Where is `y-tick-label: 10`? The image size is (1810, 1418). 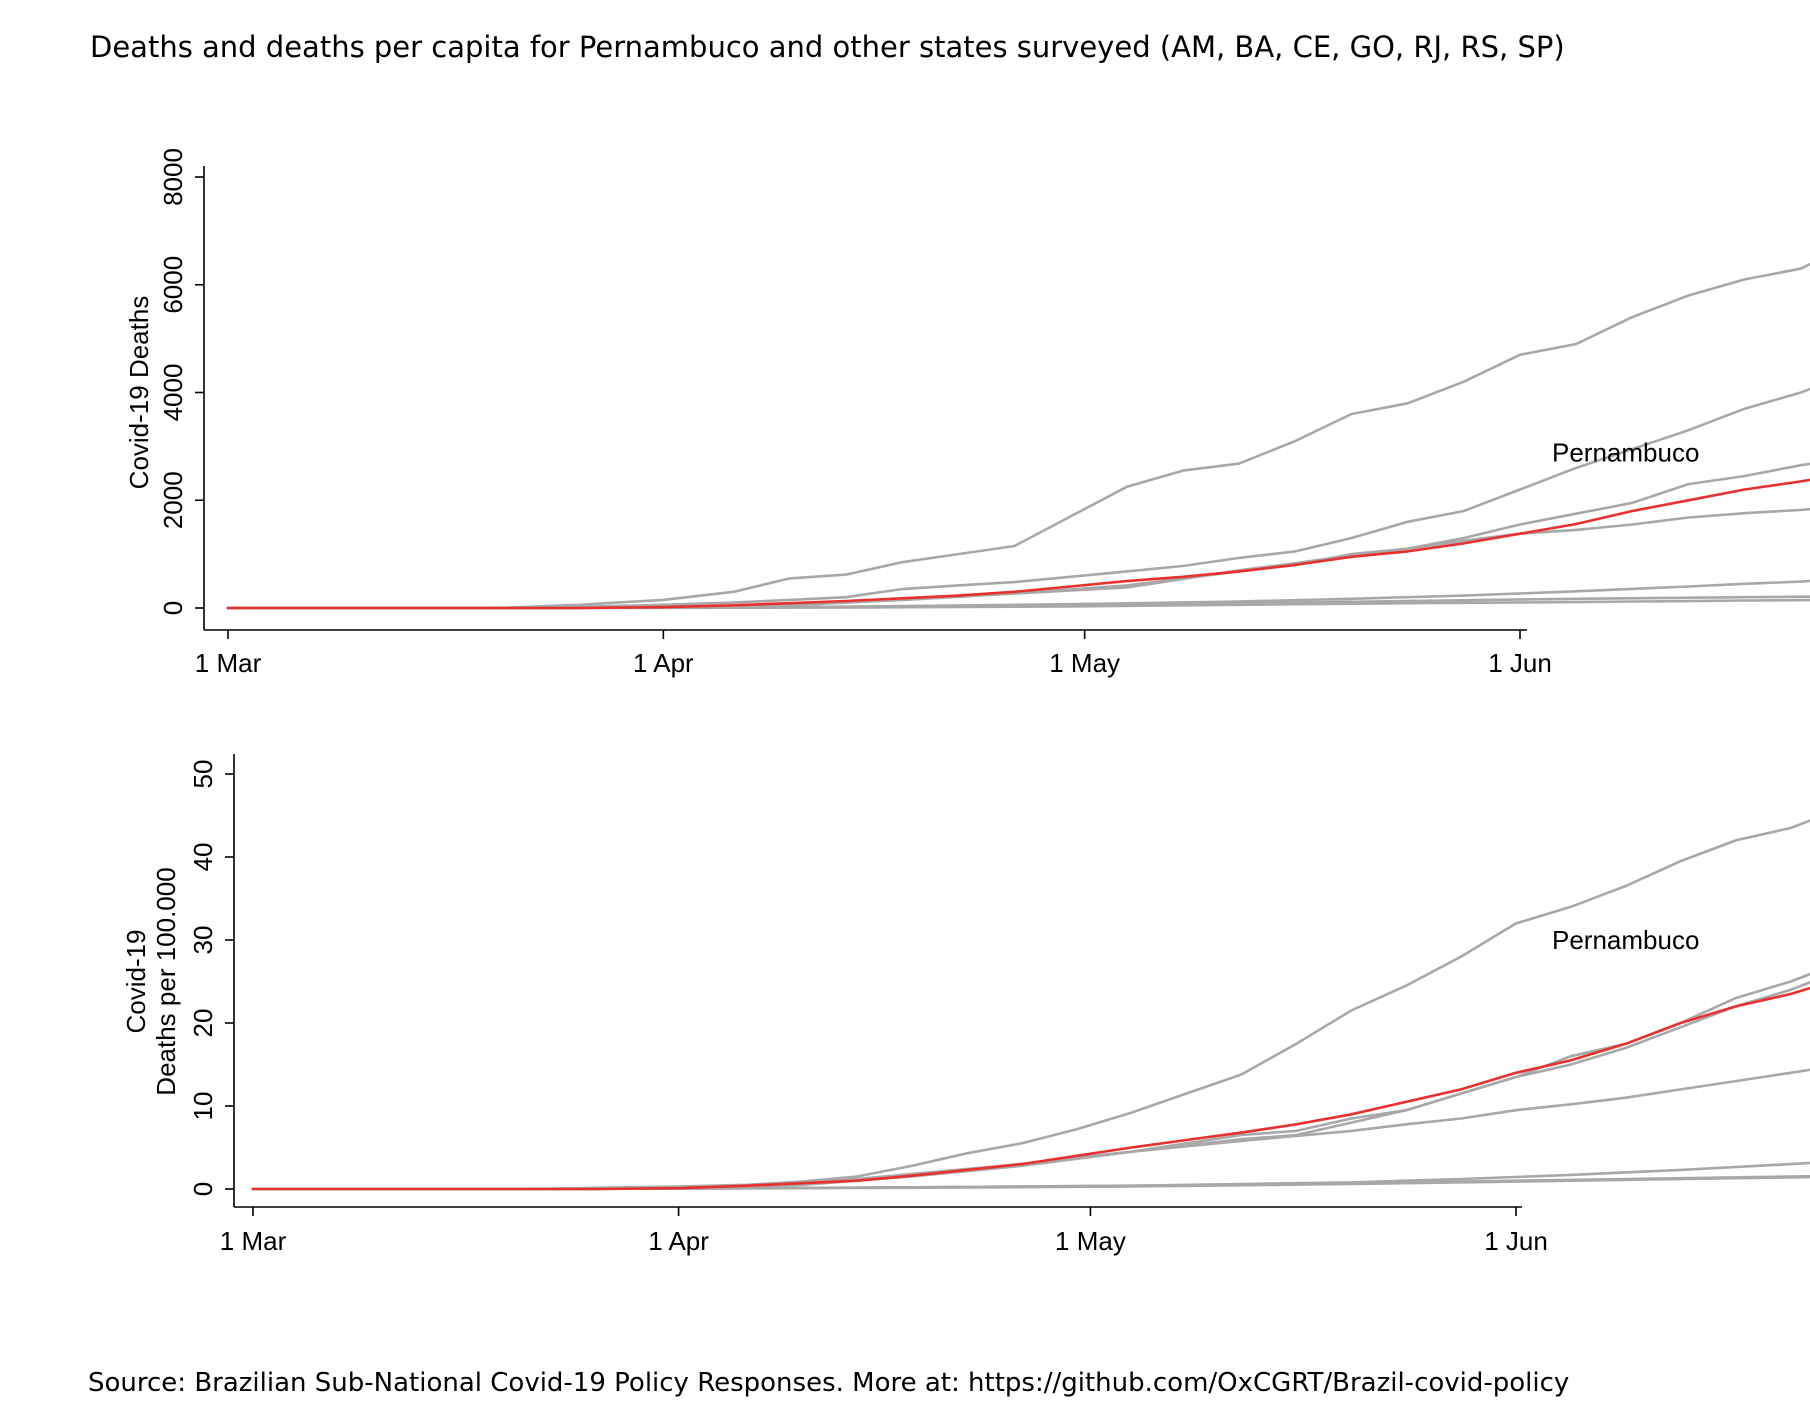
y-tick-label: 10 is located at coordinates (203, 1106).